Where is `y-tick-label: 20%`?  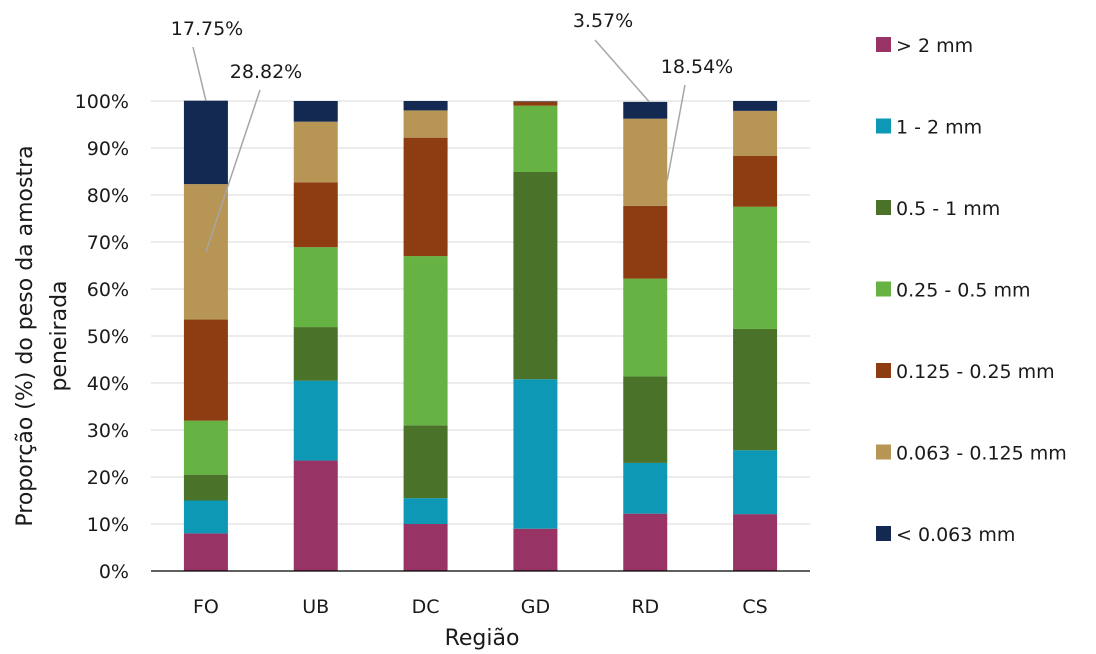 y-tick-label: 20% is located at coordinates (108, 478).